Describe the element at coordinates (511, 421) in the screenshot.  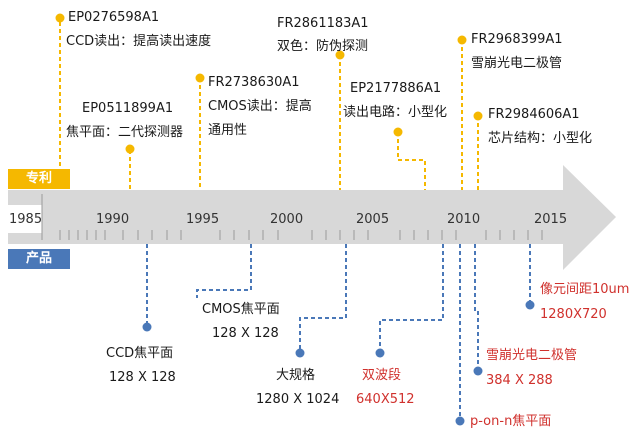
I see `product-name: p-on-n焦平面` at that location.